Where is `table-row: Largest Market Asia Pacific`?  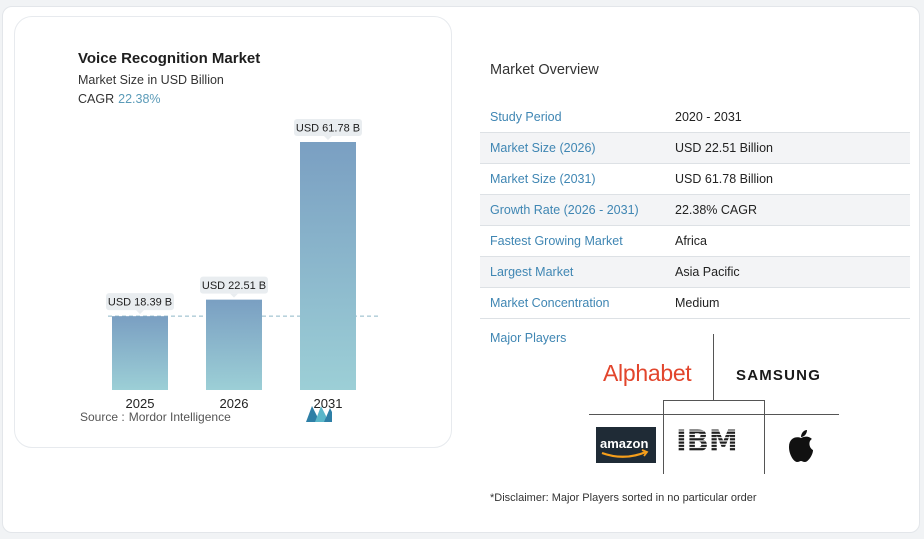 table-row: Largest Market Asia Pacific is located at coordinates (695, 272).